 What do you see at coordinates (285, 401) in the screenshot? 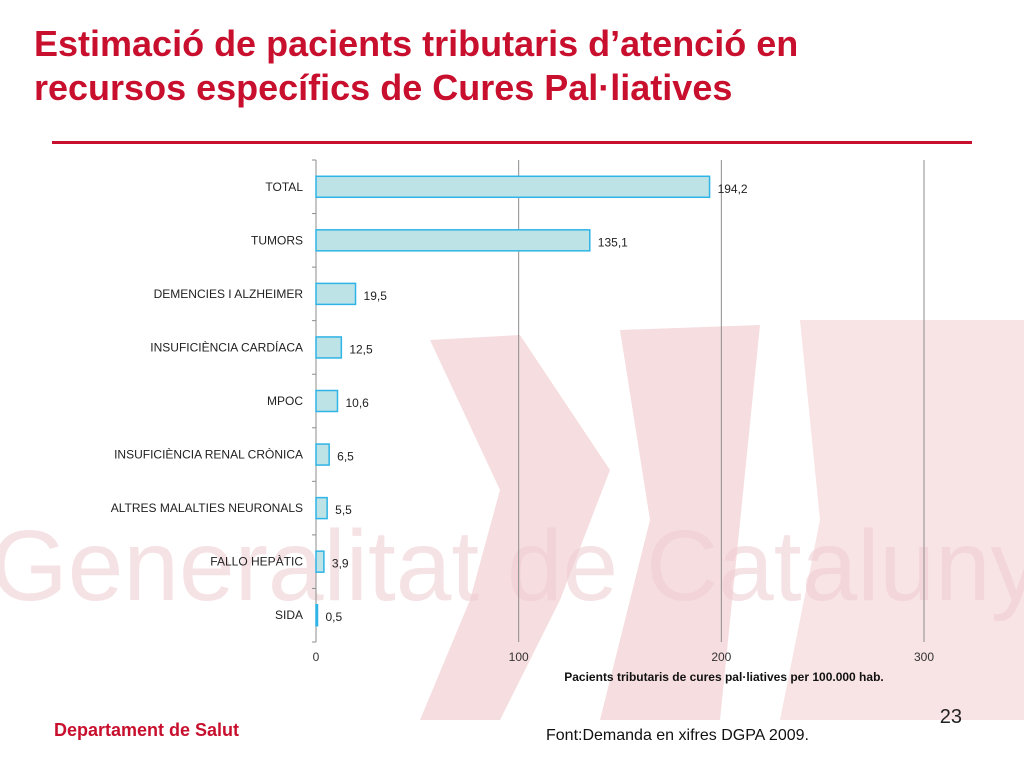
I see `category-label: MPOC` at bounding box center [285, 401].